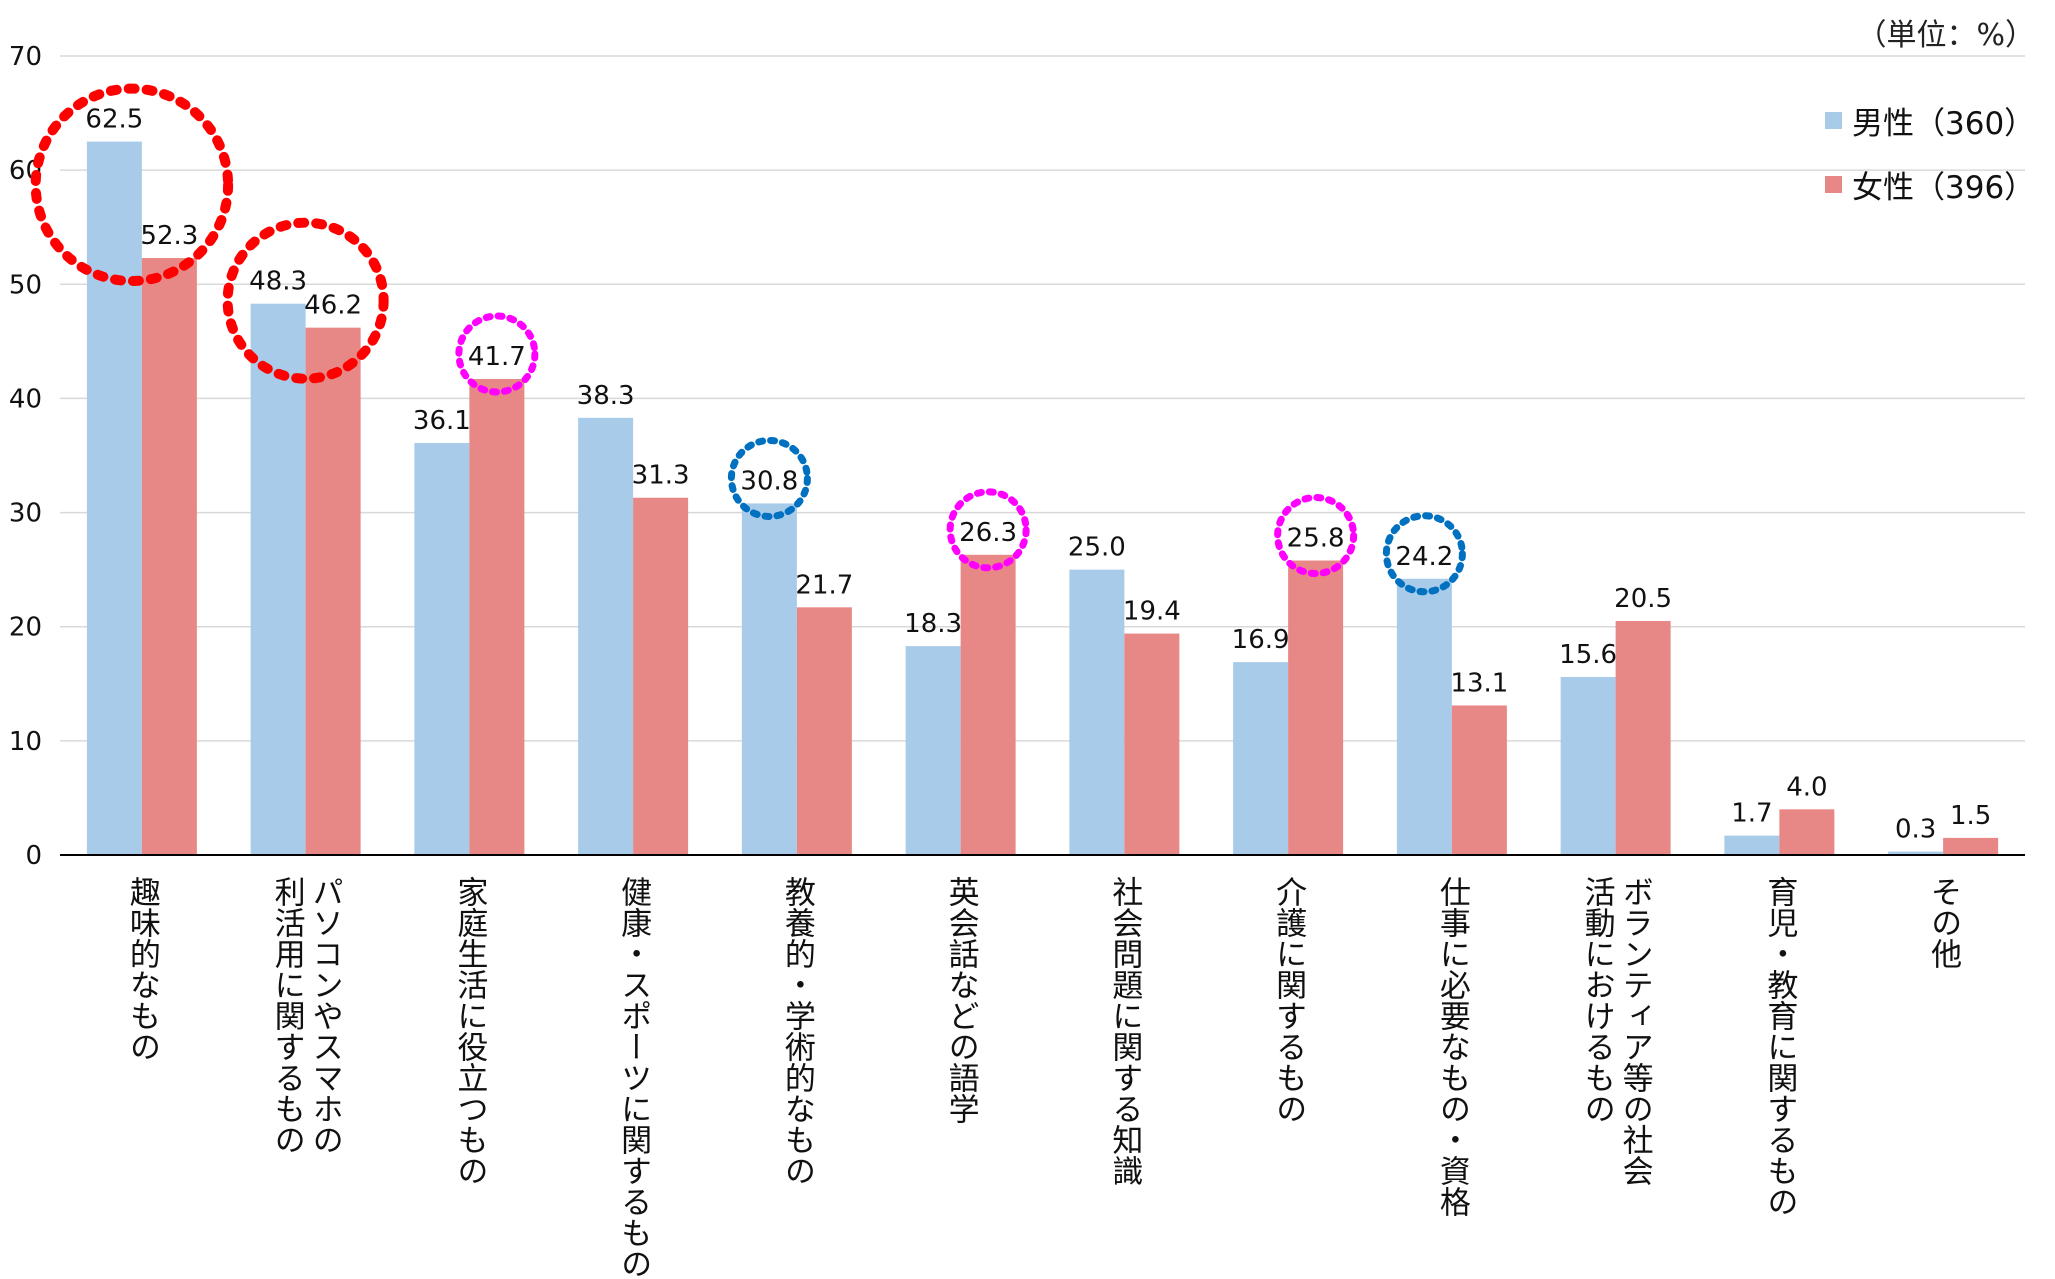 This screenshot has width=2055, height=1279. What do you see at coordinates (1451, 1046) in the screenshot?
I see `x-category-label: 仕事に必要なもの・資格` at bounding box center [1451, 1046].